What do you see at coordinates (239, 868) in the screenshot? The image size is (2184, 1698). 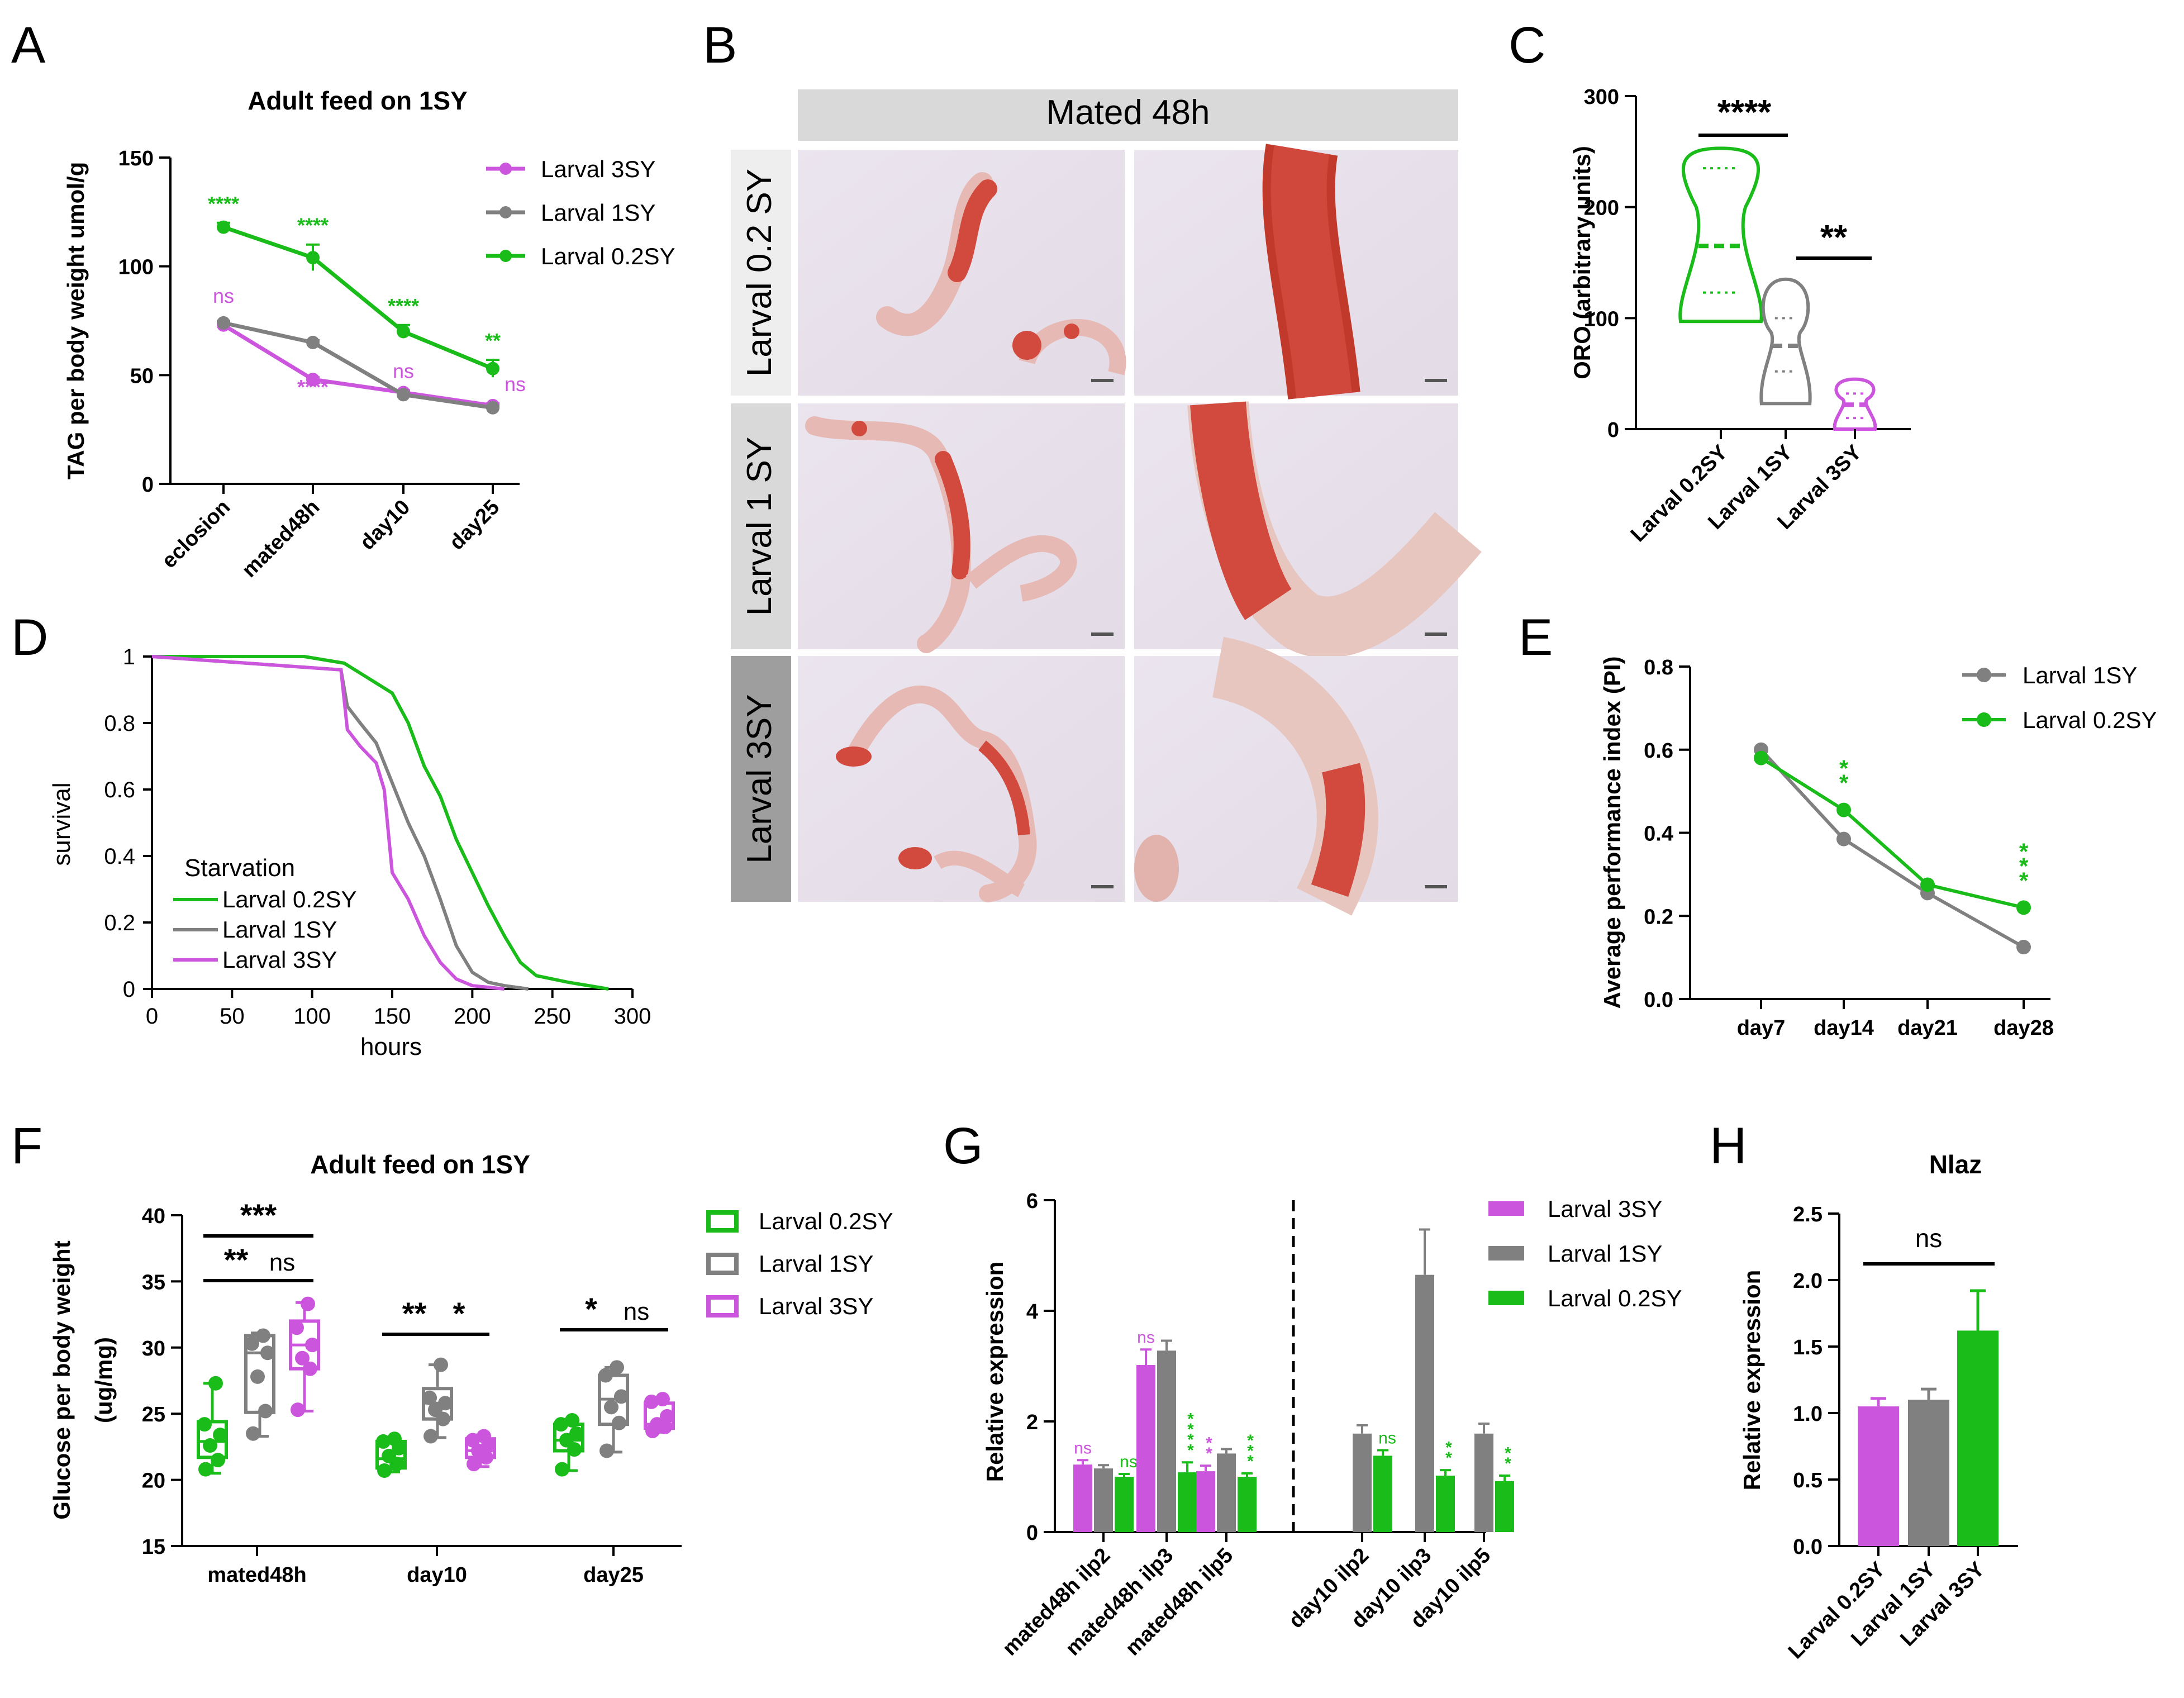 I see `annotation-label: Starvation` at bounding box center [239, 868].